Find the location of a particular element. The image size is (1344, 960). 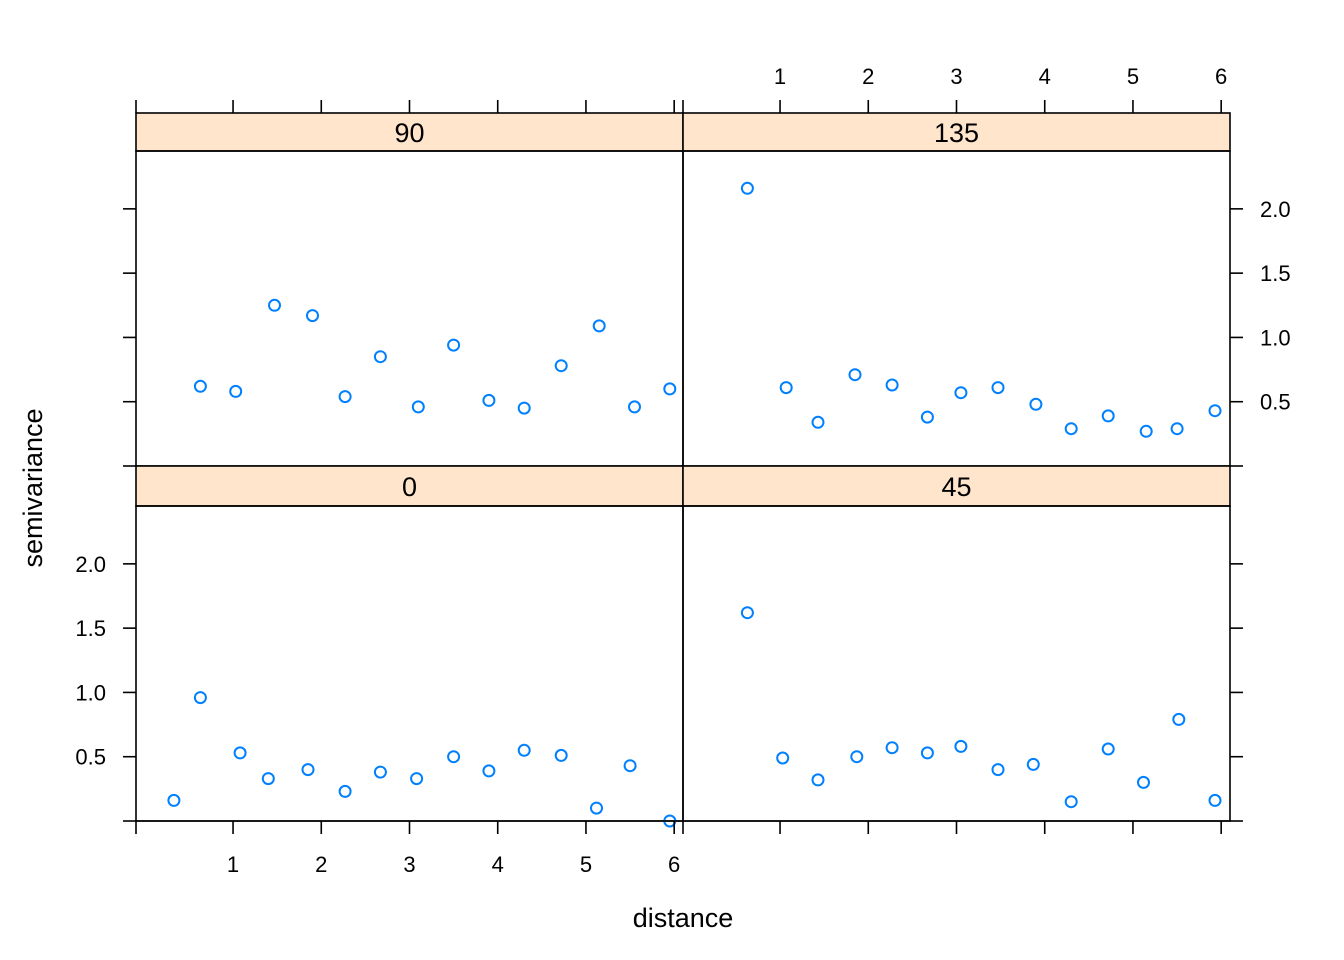

strip-label-135: 135 is located at coordinates (956, 133).